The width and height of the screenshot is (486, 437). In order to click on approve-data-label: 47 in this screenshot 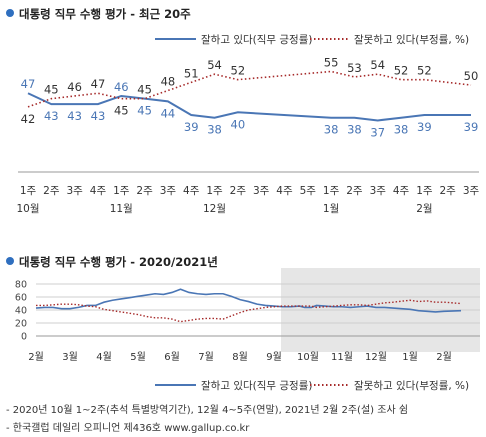, I will do `click(28, 84)`.